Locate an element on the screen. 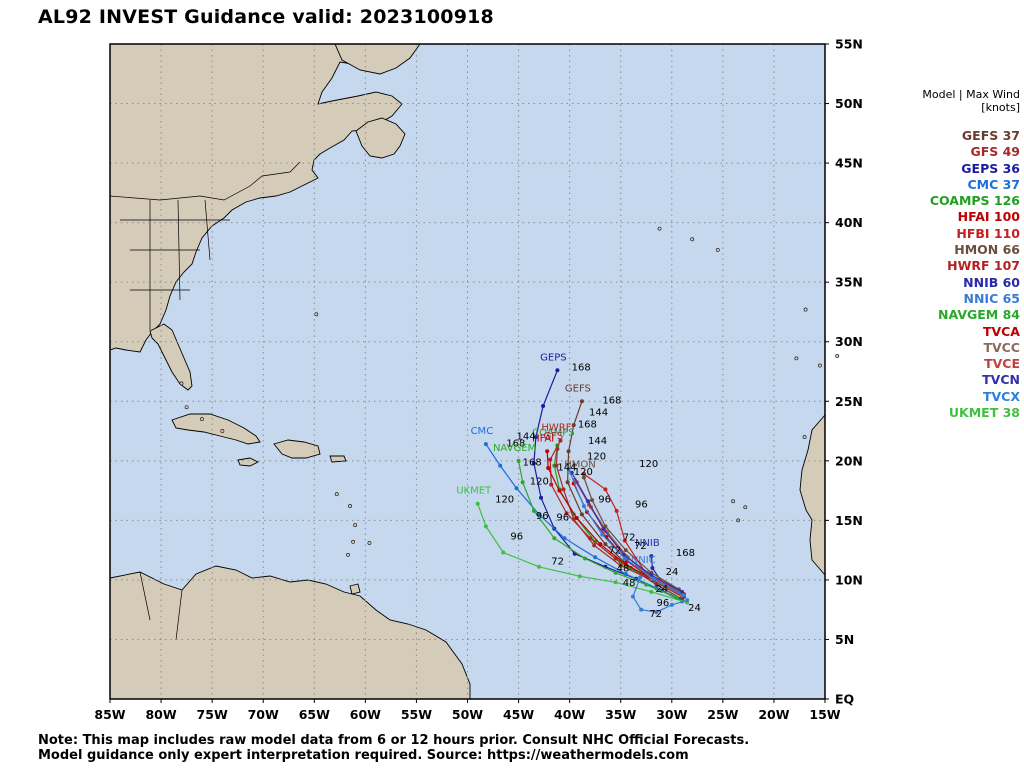  state-borders is located at coordinates (175, 264).